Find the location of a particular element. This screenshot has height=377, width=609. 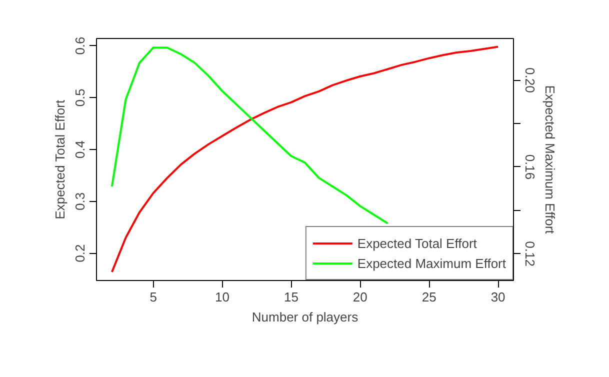

x-tick-label: 20 is located at coordinates (360, 297).